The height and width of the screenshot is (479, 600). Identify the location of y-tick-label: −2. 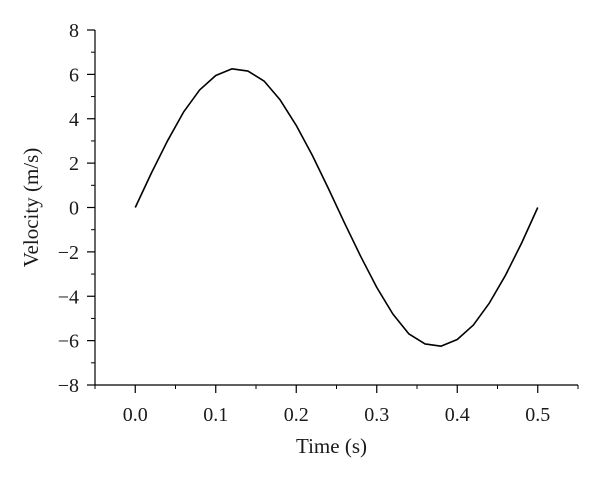
(68, 253).